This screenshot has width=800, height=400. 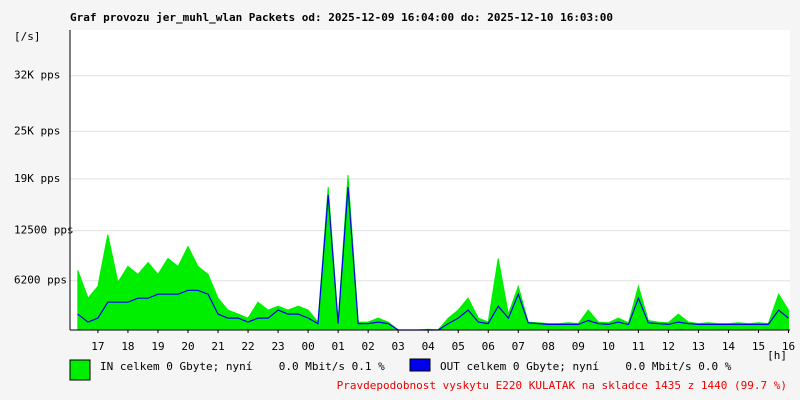 I want to click on y-unit: [/s], so click(x=27, y=36).